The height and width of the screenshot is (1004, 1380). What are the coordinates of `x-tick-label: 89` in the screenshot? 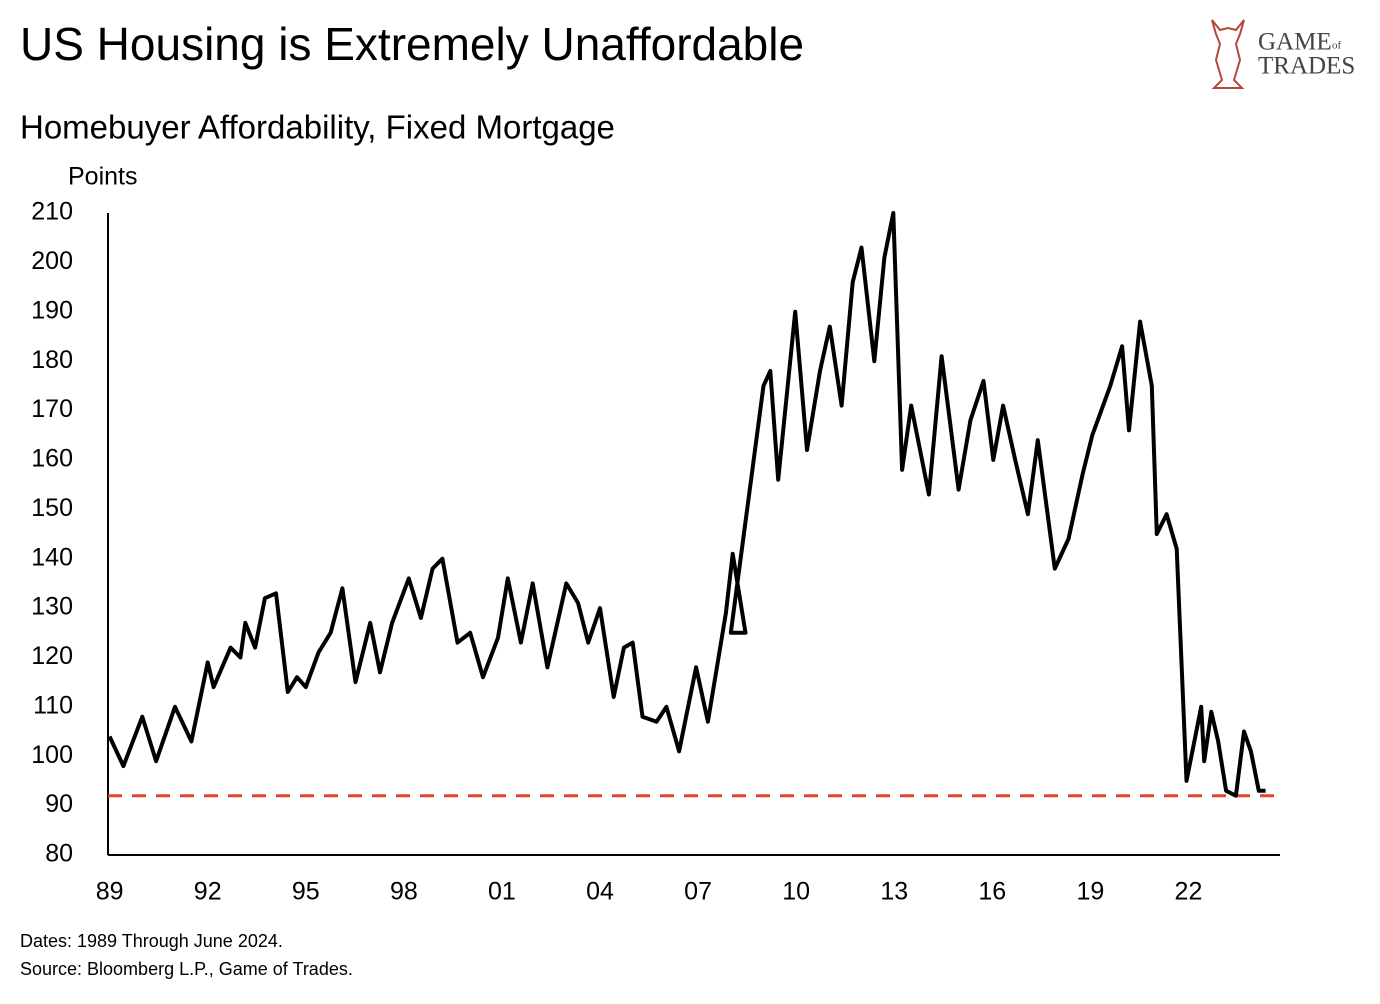 It's located at (110, 892).